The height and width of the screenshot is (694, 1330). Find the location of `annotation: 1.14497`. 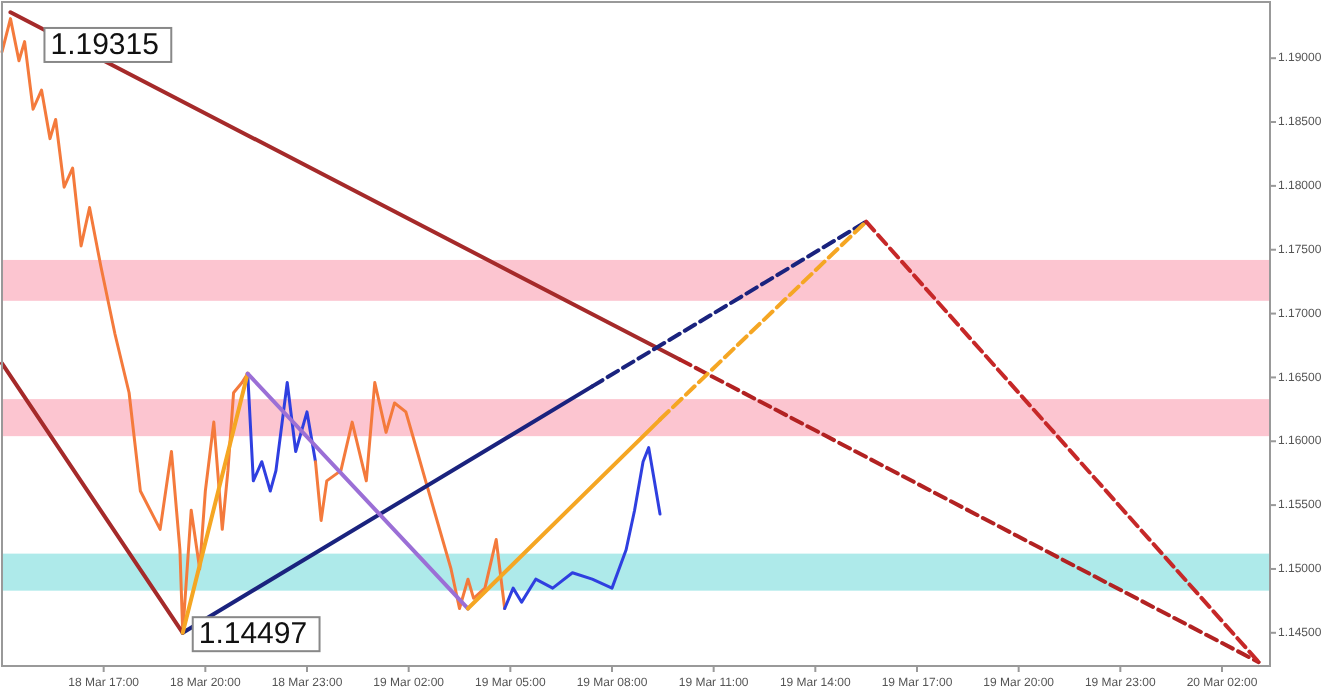

annotation: 1.14497 is located at coordinates (253, 634).